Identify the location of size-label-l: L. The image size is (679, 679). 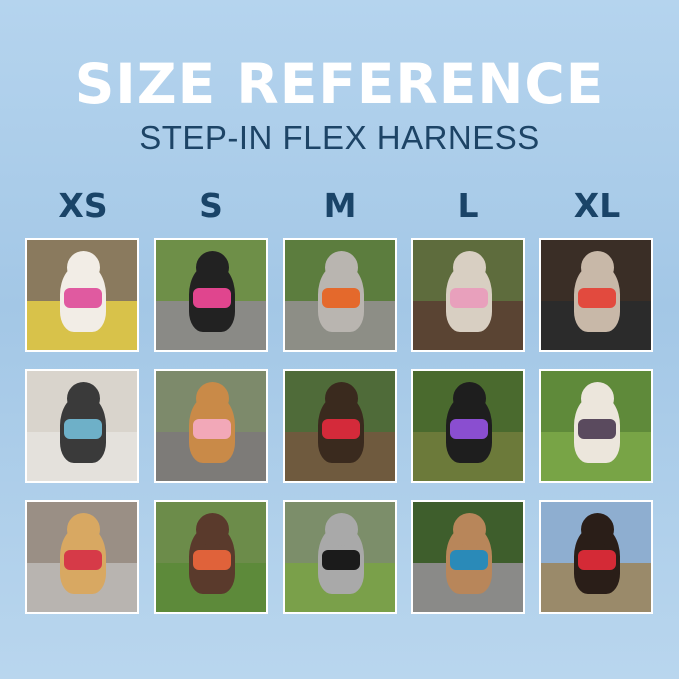
(468, 205).